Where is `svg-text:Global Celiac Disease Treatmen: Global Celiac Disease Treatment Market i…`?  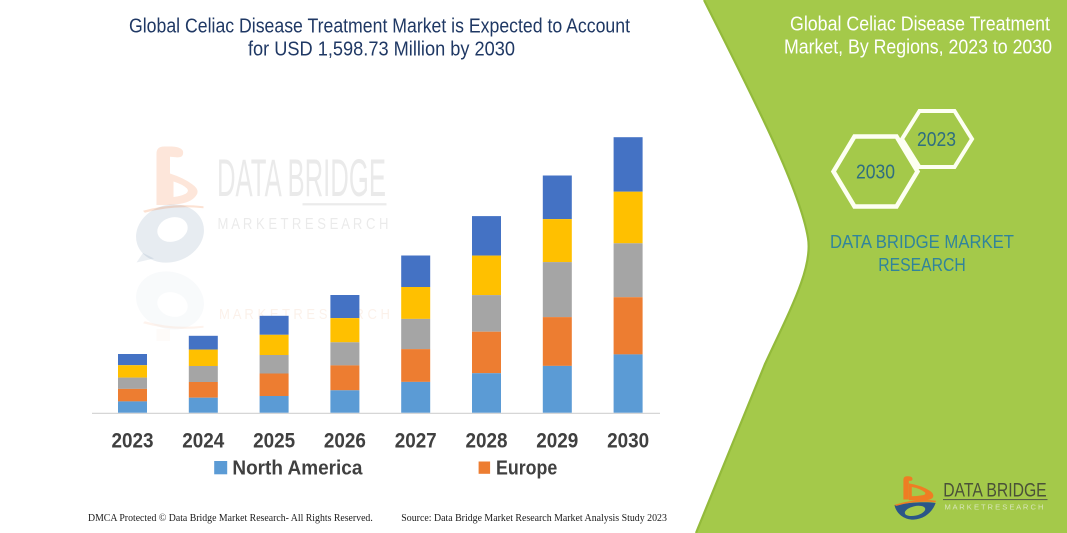
svg-text:Global Celiac Disease Treatmen: Global Celiac Disease Treatment Market i… is located at coordinates (379, 27).